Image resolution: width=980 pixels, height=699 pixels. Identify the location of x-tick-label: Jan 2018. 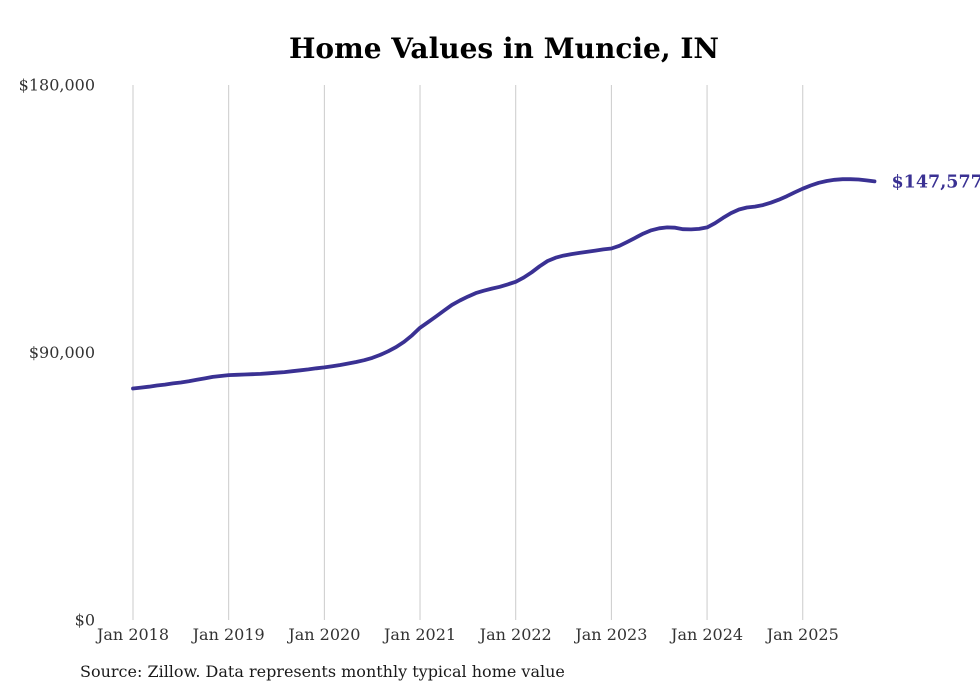
(132, 634).